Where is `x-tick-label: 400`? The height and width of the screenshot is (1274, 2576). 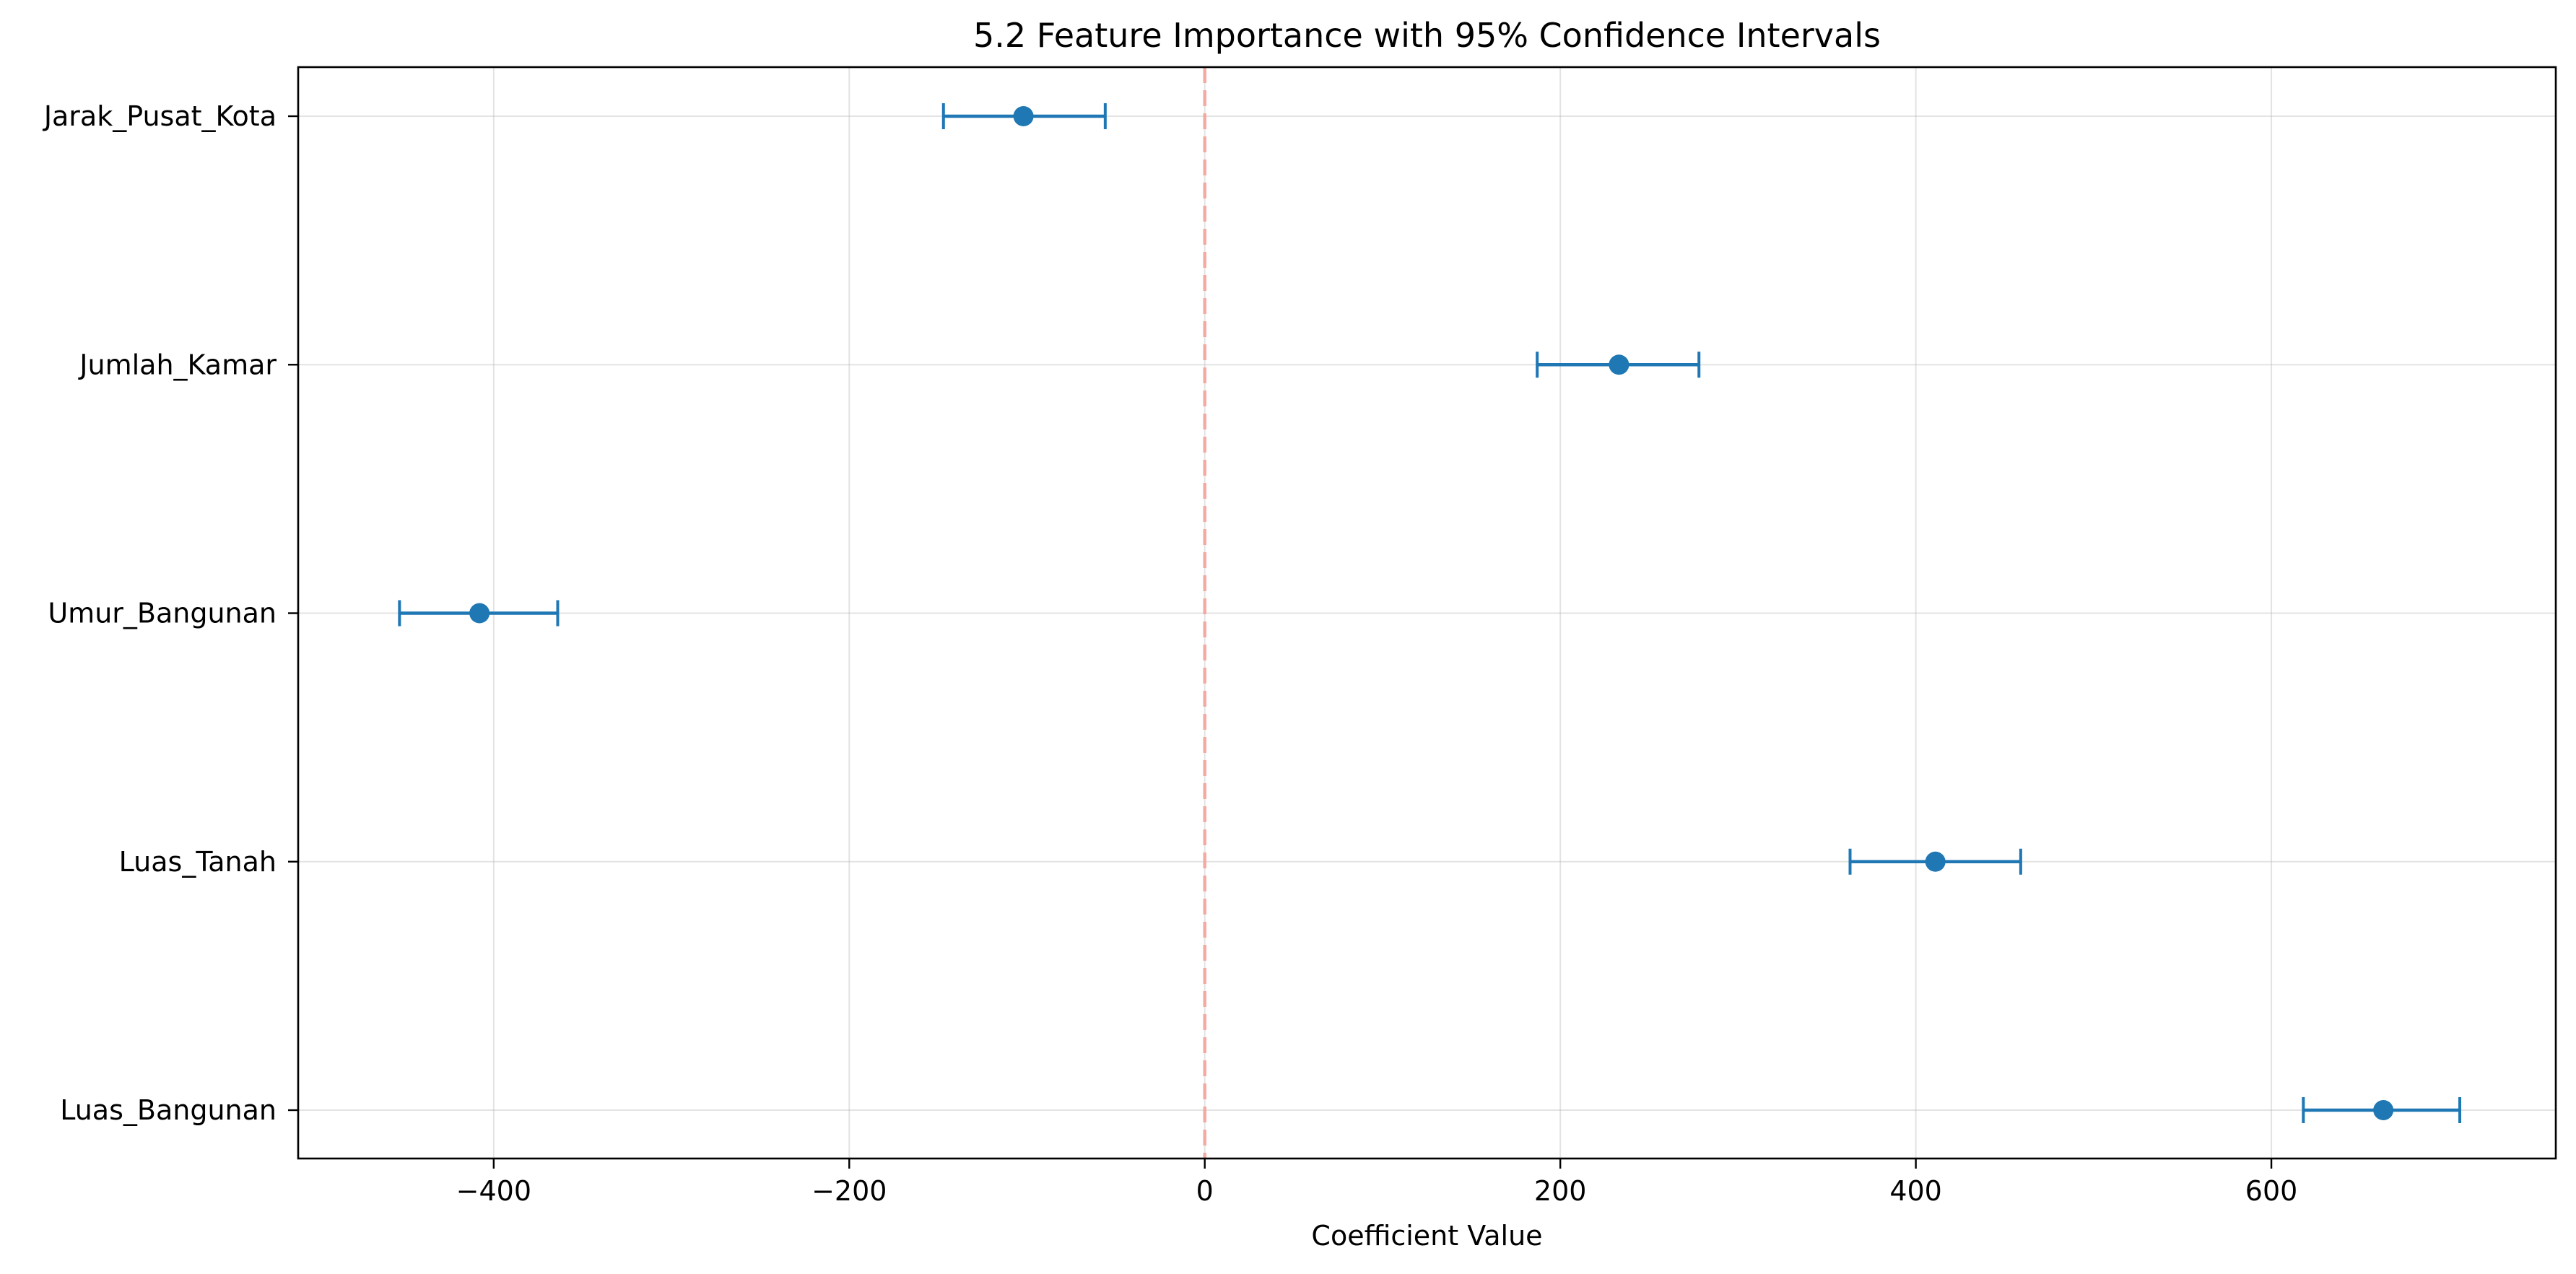 x-tick-label: 400 is located at coordinates (1916, 1191).